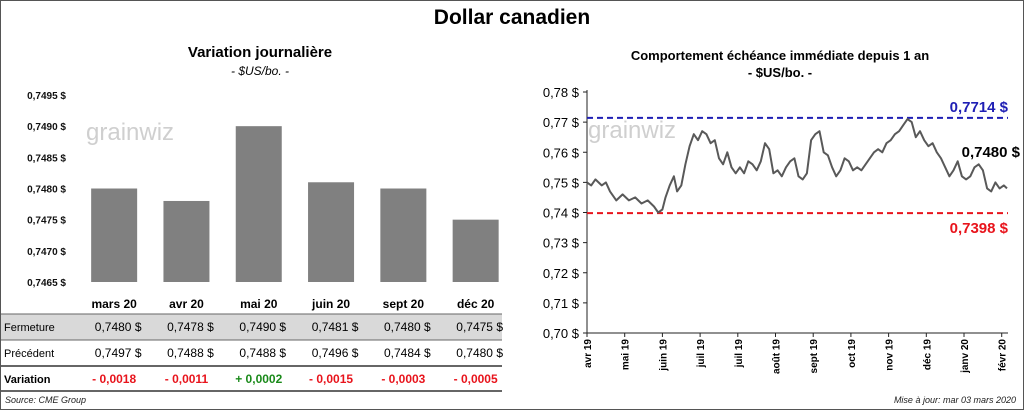 Image resolution: width=1024 pixels, height=410 pixels. I want to click on y-tick-label: 0,76 $, so click(561, 152).